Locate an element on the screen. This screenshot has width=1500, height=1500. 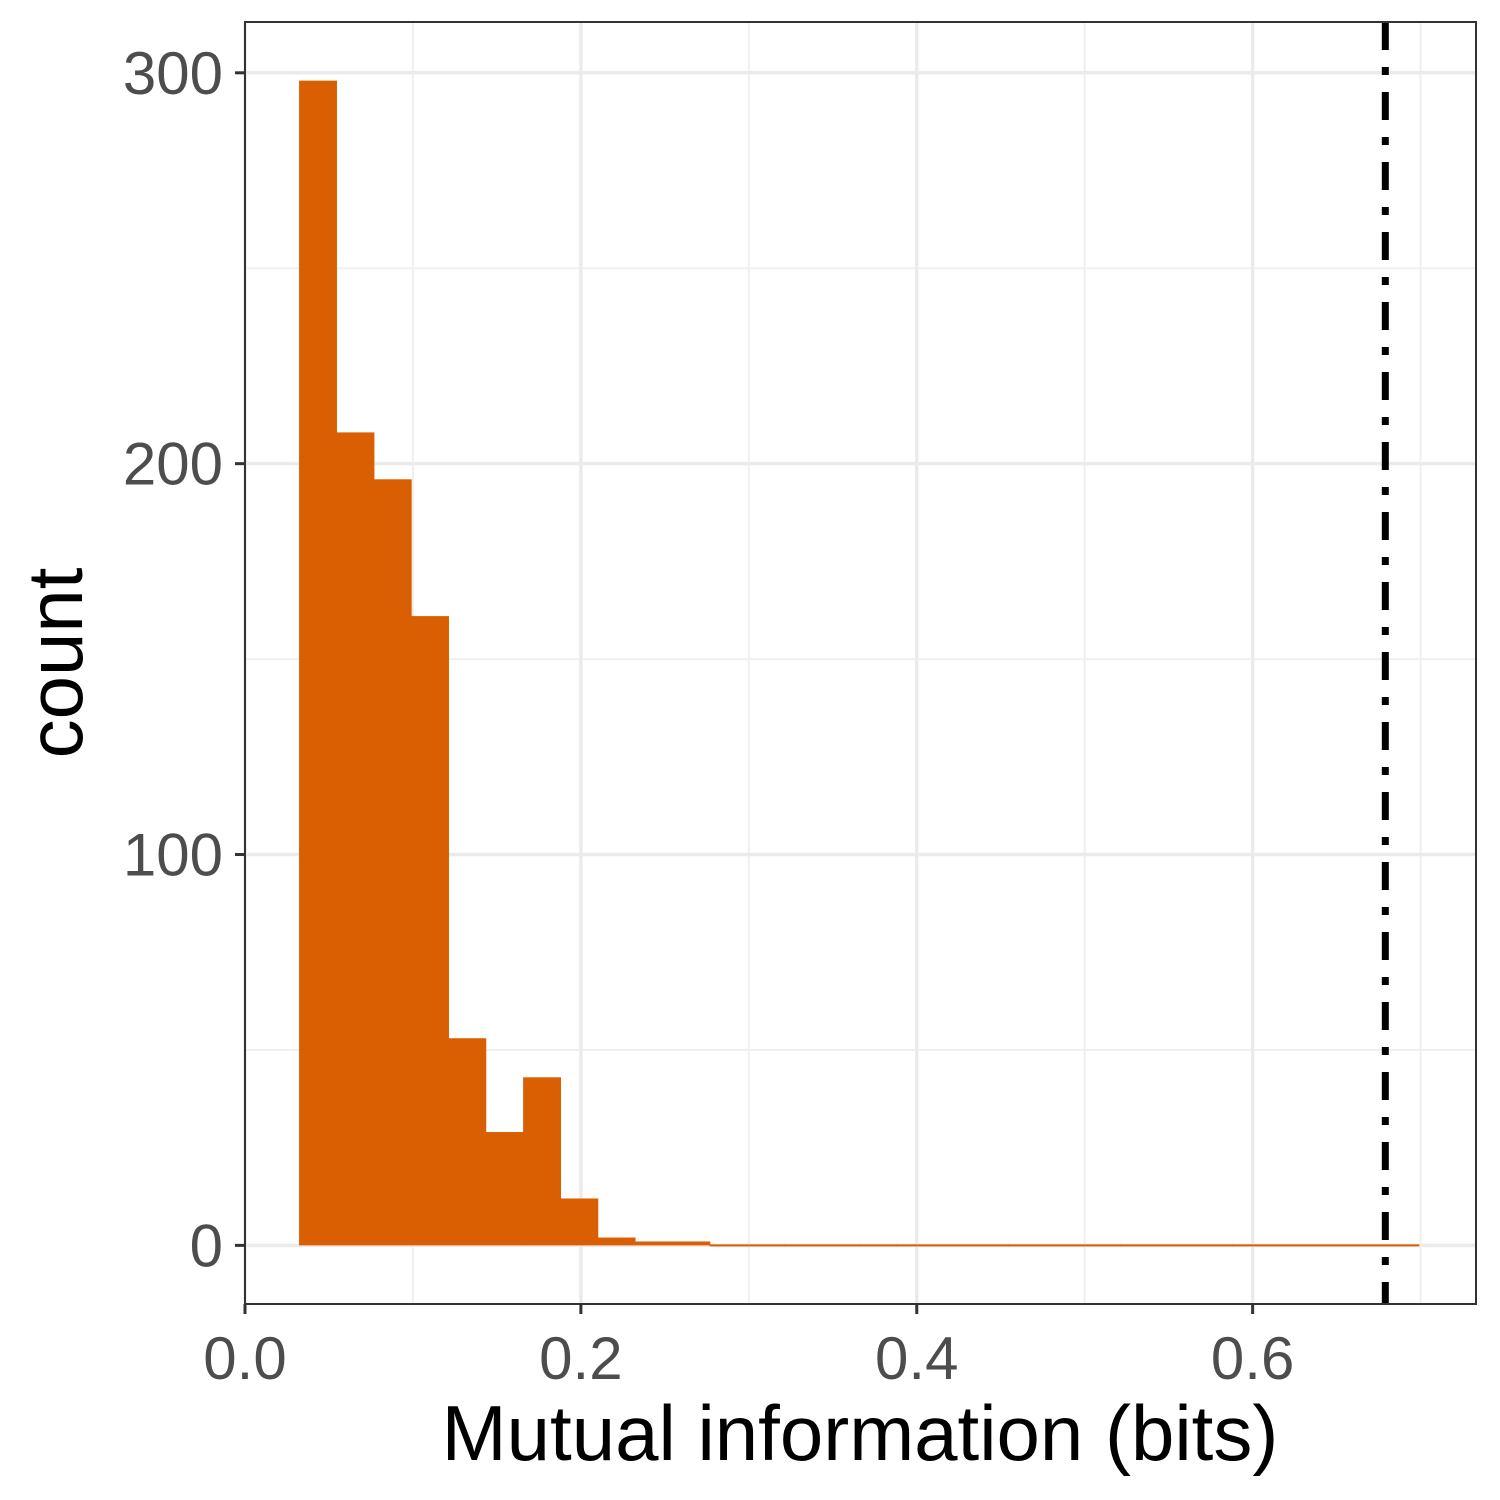
y-tick-label: 100 is located at coordinates (173, 855).